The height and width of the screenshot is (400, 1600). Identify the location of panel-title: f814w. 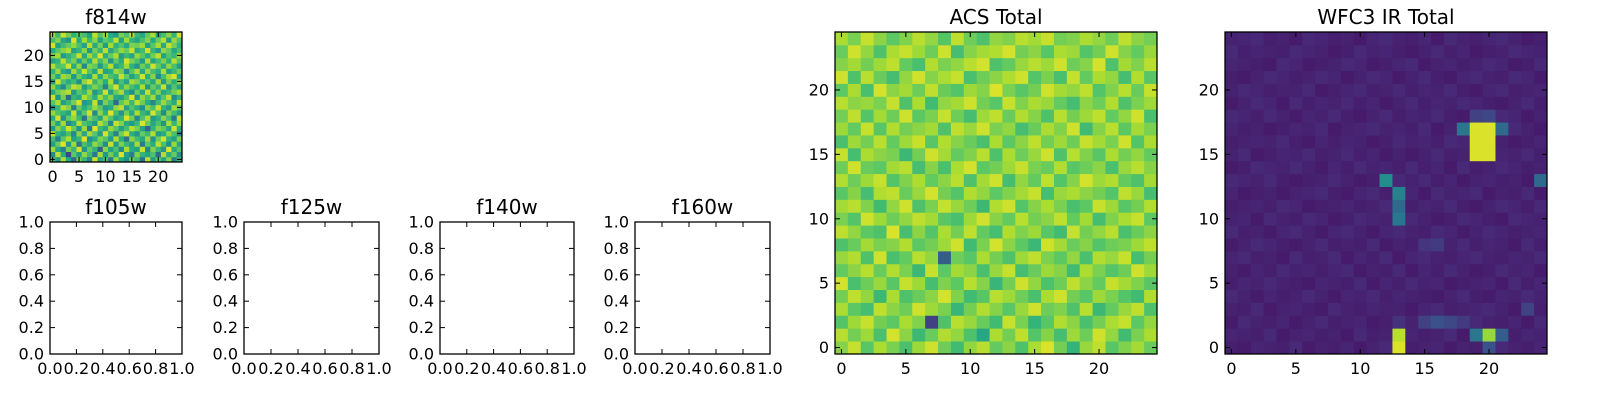
(116, 17).